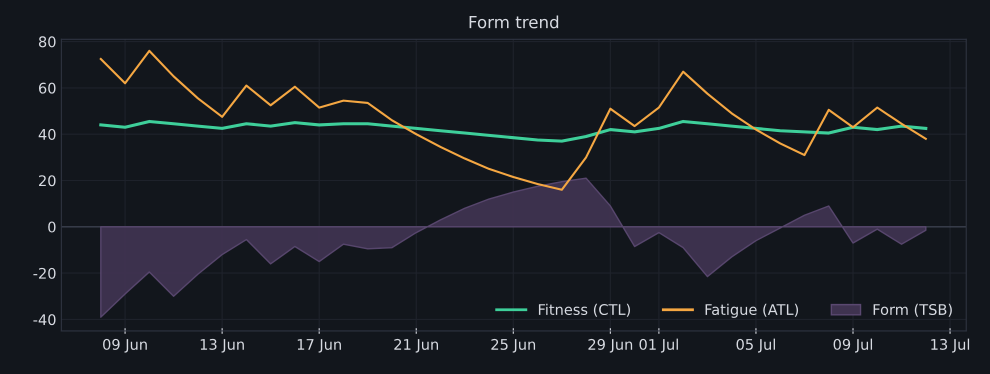 The height and width of the screenshot is (374, 990). I want to click on legend-label: Fitness (CTL), so click(584, 310).